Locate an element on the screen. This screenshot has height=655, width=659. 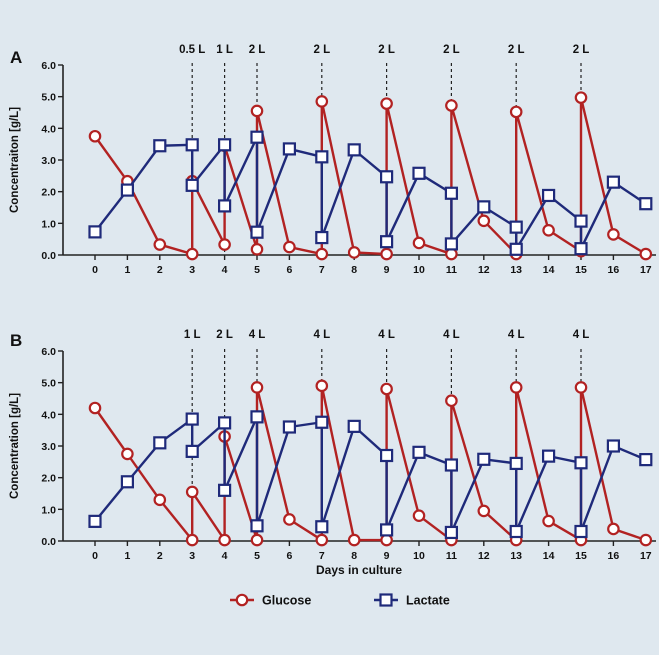
feed-label: 2 L is located at coordinates (451, 50).